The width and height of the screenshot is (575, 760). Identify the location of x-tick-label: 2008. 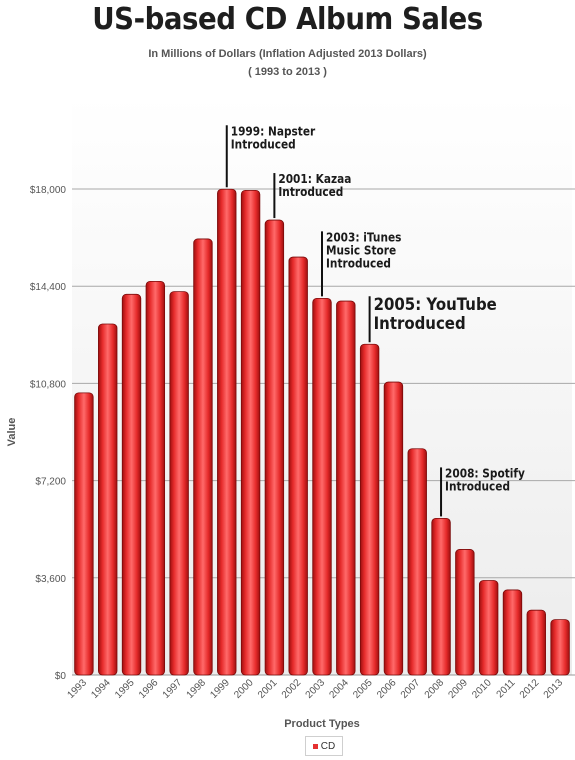
(435, 689).